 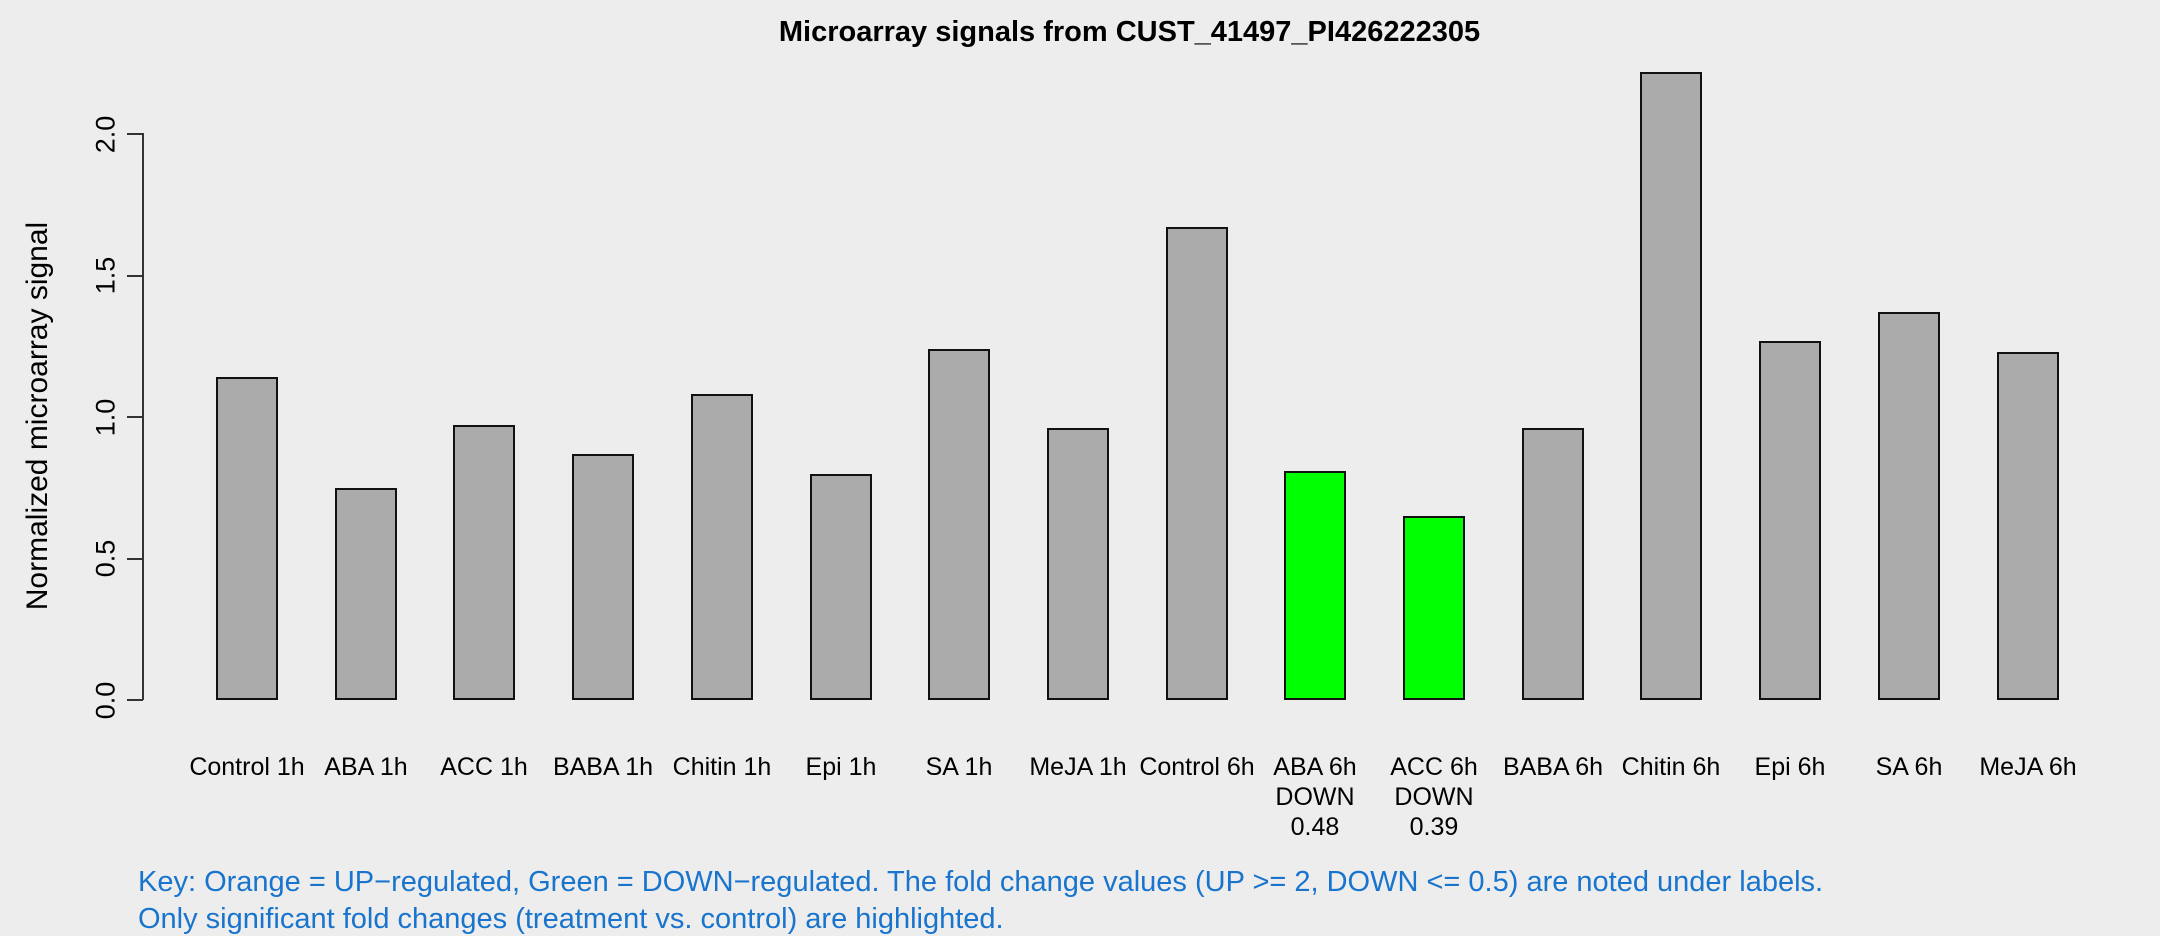 I want to click on bar-meja-6h, so click(x=2028, y=526).